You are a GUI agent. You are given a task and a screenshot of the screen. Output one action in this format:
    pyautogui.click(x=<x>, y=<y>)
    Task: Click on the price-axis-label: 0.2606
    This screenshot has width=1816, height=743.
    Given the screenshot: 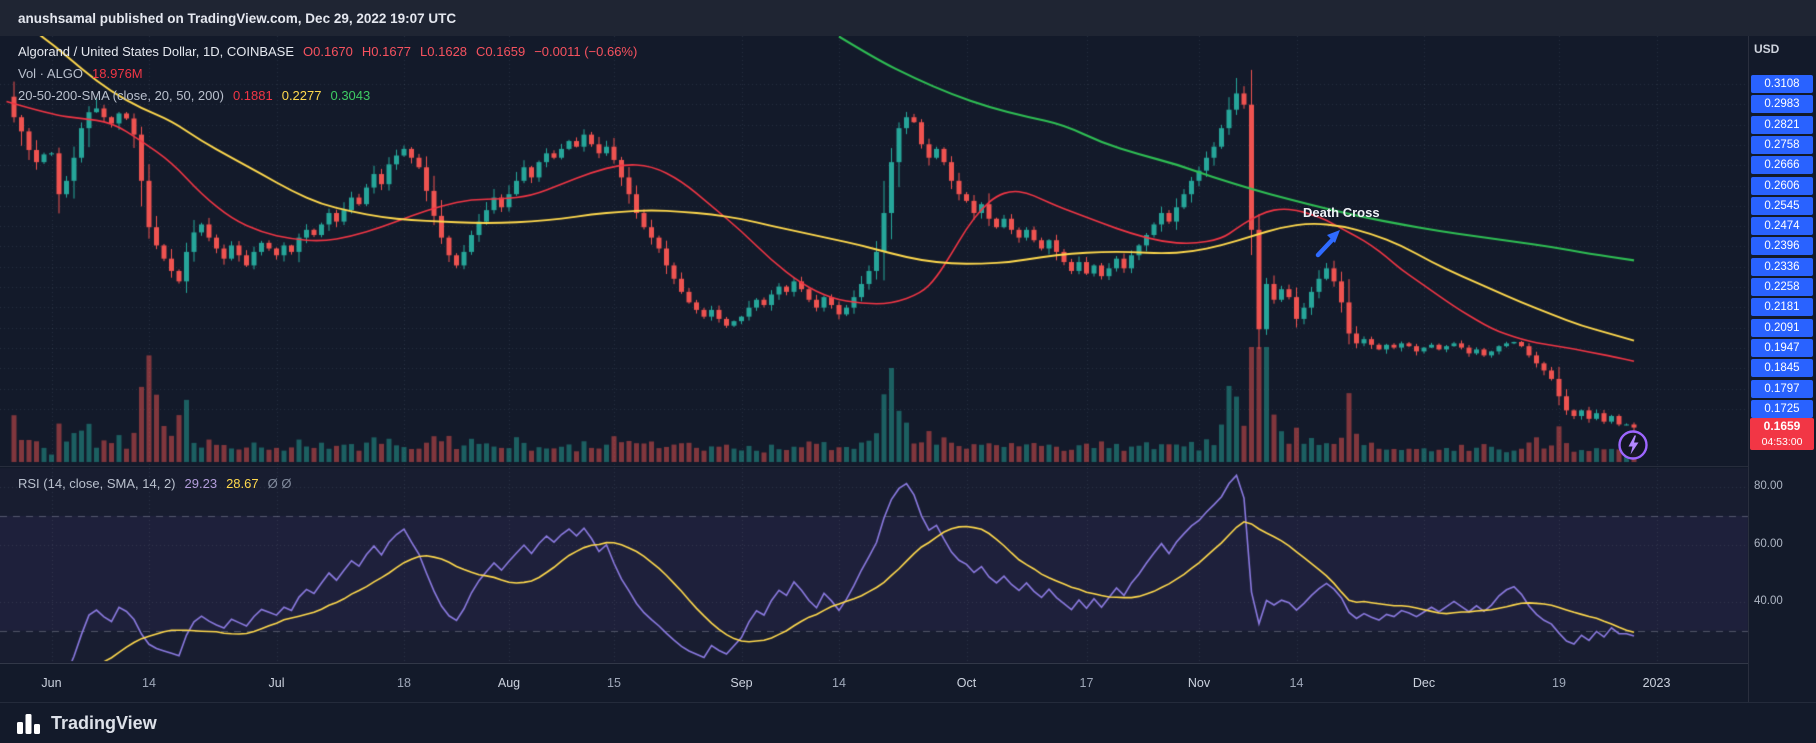 What is the action you would take?
    pyautogui.click(x=1782, y=185)
    